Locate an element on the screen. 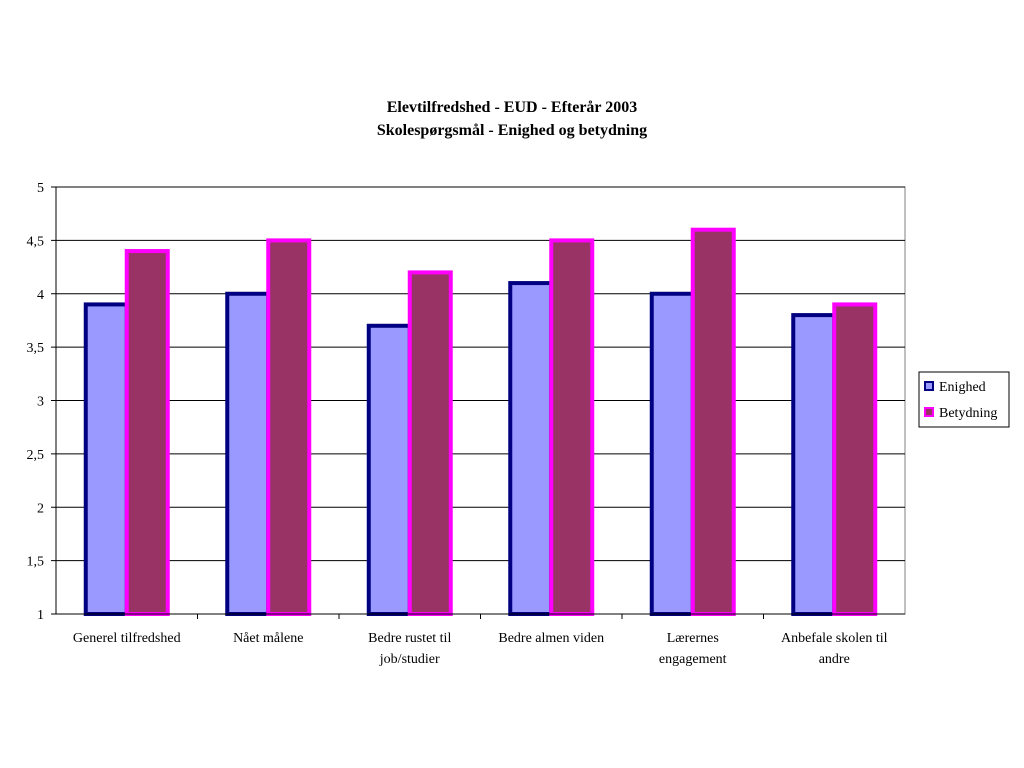 The width and height of the screenshot is (1024, 768). legend-label: Enighed is located at coordinates (962, 387).